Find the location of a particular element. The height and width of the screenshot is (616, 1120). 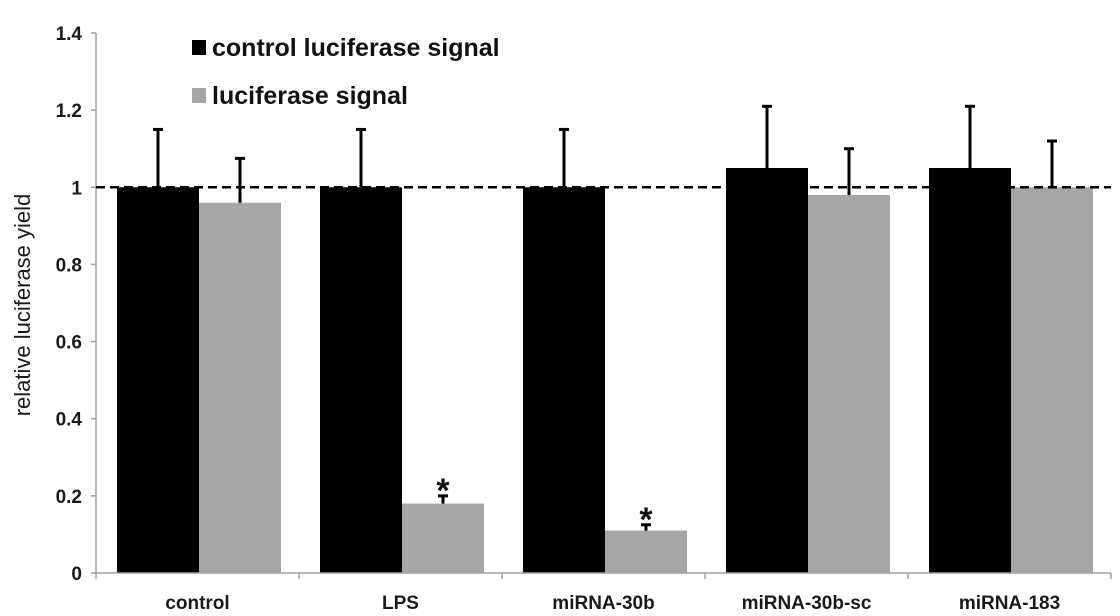

y-tick-label: 0.6 is located at coordinates (69, 343).